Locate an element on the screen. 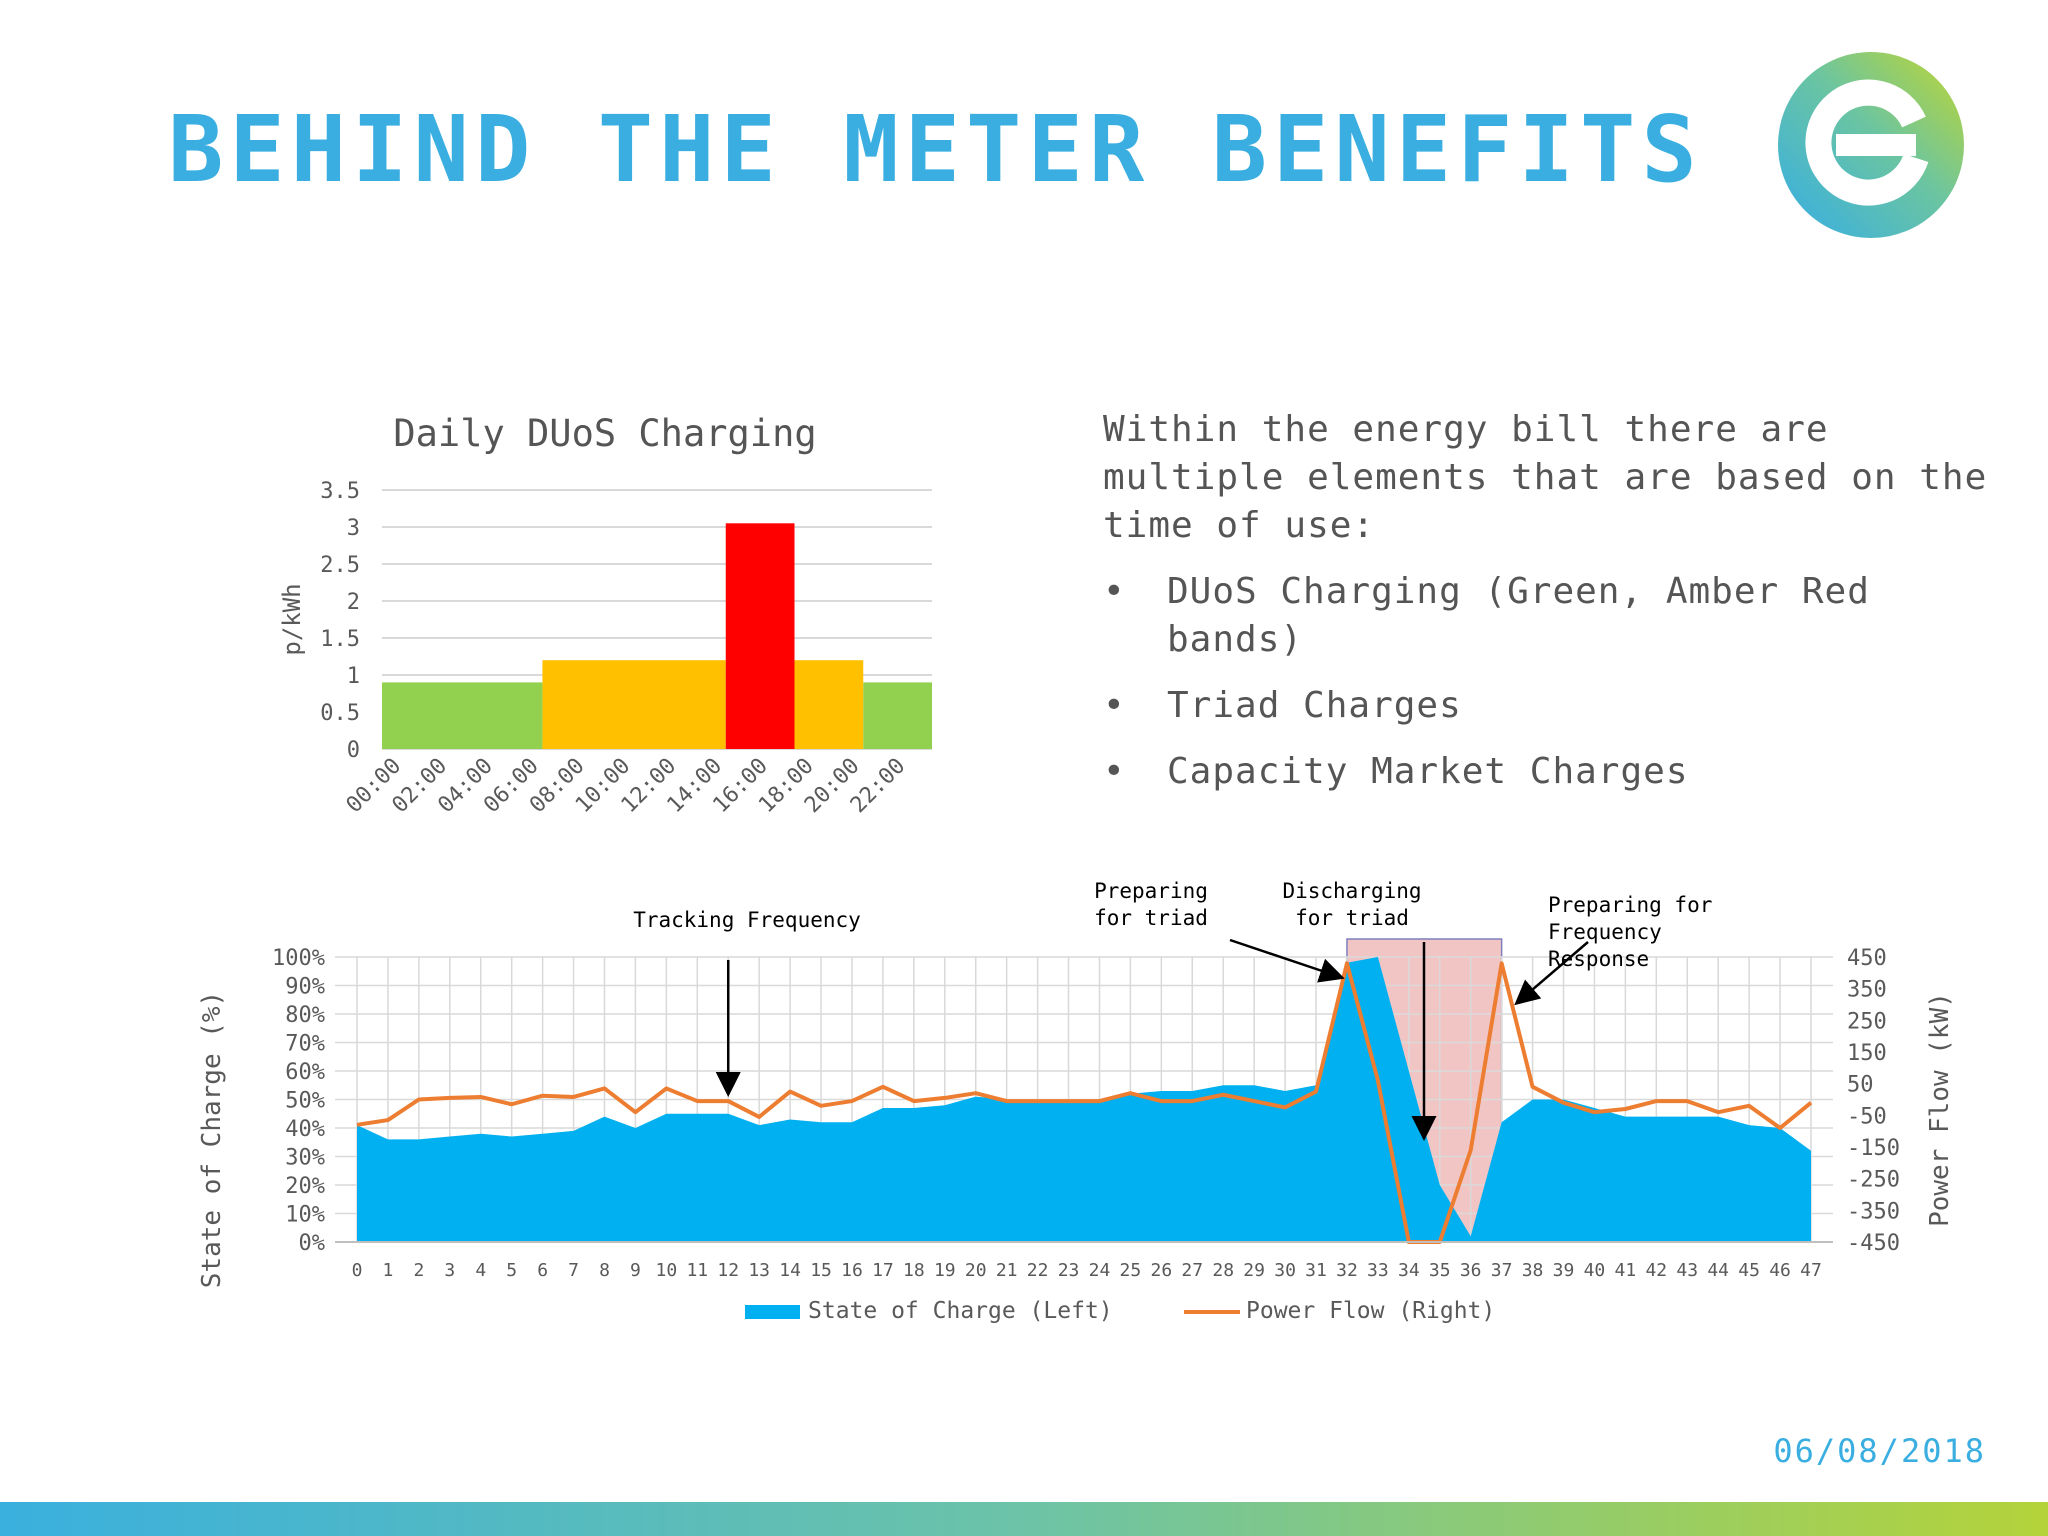 The image size is (2048, 1536). x-tick-label: 37 is located at coordinates (1502, 1270).